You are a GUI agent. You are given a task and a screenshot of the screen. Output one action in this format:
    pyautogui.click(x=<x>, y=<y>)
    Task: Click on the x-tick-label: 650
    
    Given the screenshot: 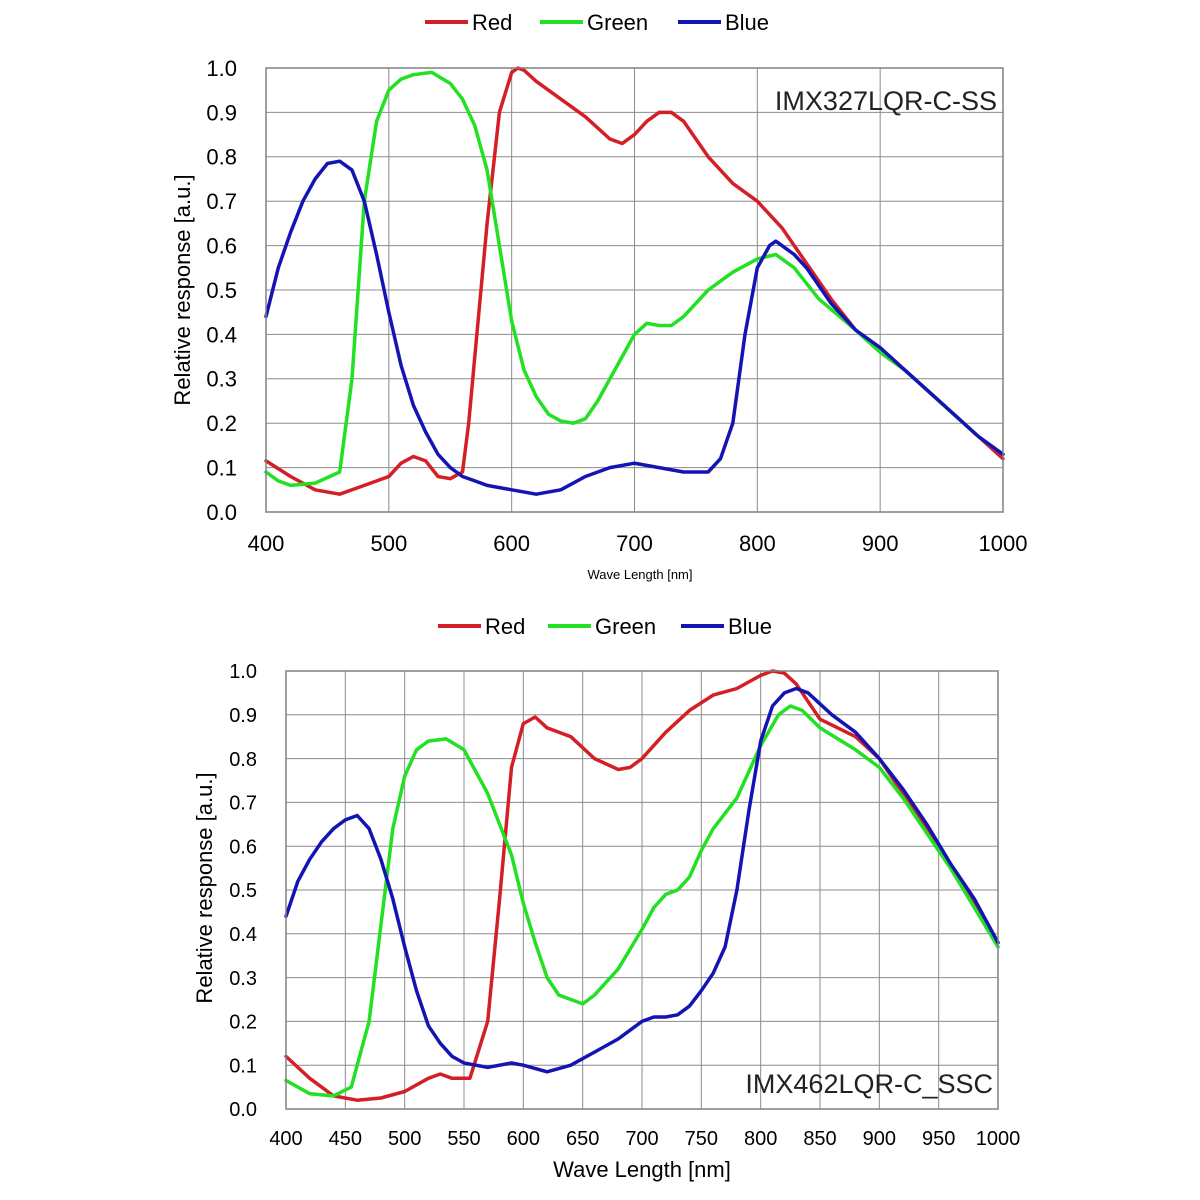 What is the action you would take?
    pyautogui.click(x=582, y=1139)
    